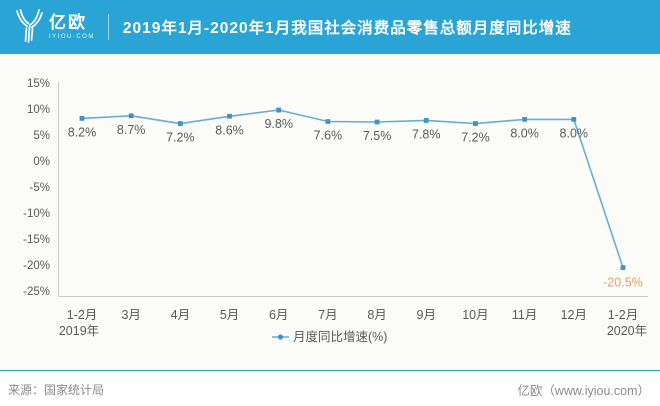 This screenshot has width=660, height=406. What do you see at coordinates (38, 110) in the screenshot?
I see `y-tick-label: 10%` at bounding box center [38, 110].